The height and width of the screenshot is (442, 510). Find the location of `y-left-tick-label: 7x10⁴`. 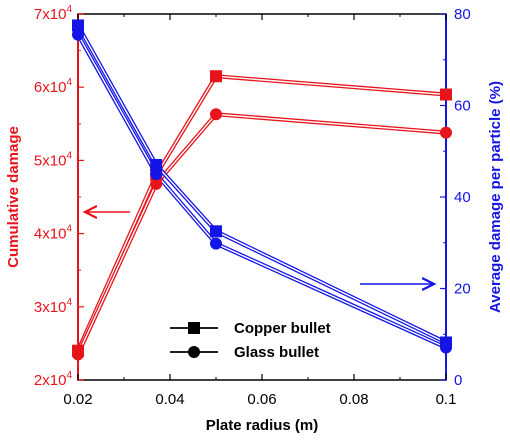

y-left-tick-label: 7x10⁴ is located at coordinates (53, 13).